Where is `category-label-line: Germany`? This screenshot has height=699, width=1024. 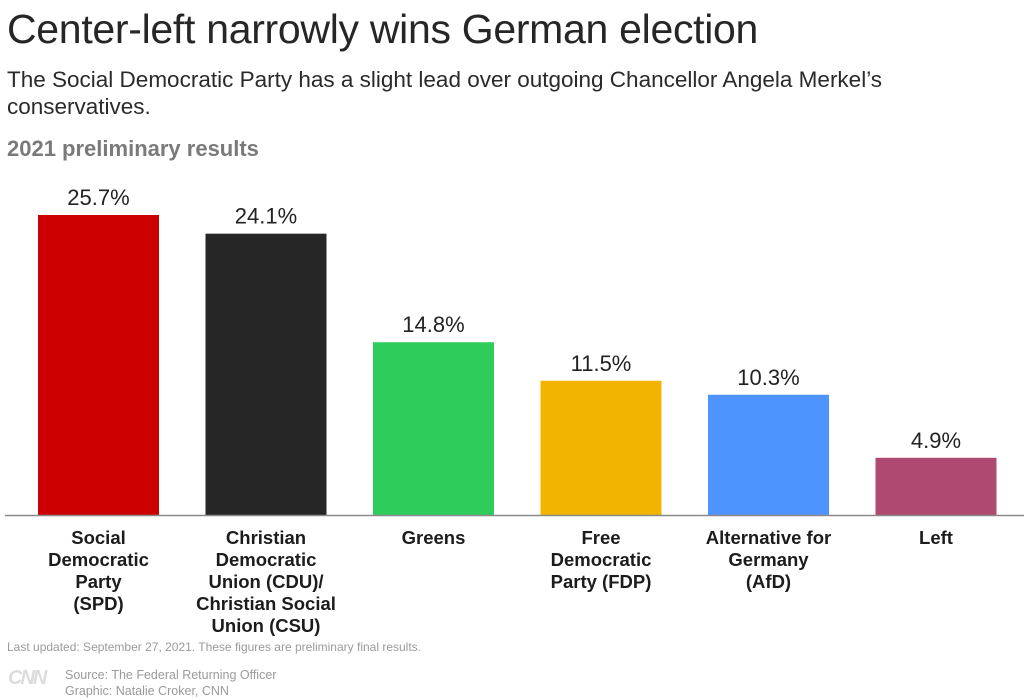 category-label-line: Germany is located at coordinates (768, 559).